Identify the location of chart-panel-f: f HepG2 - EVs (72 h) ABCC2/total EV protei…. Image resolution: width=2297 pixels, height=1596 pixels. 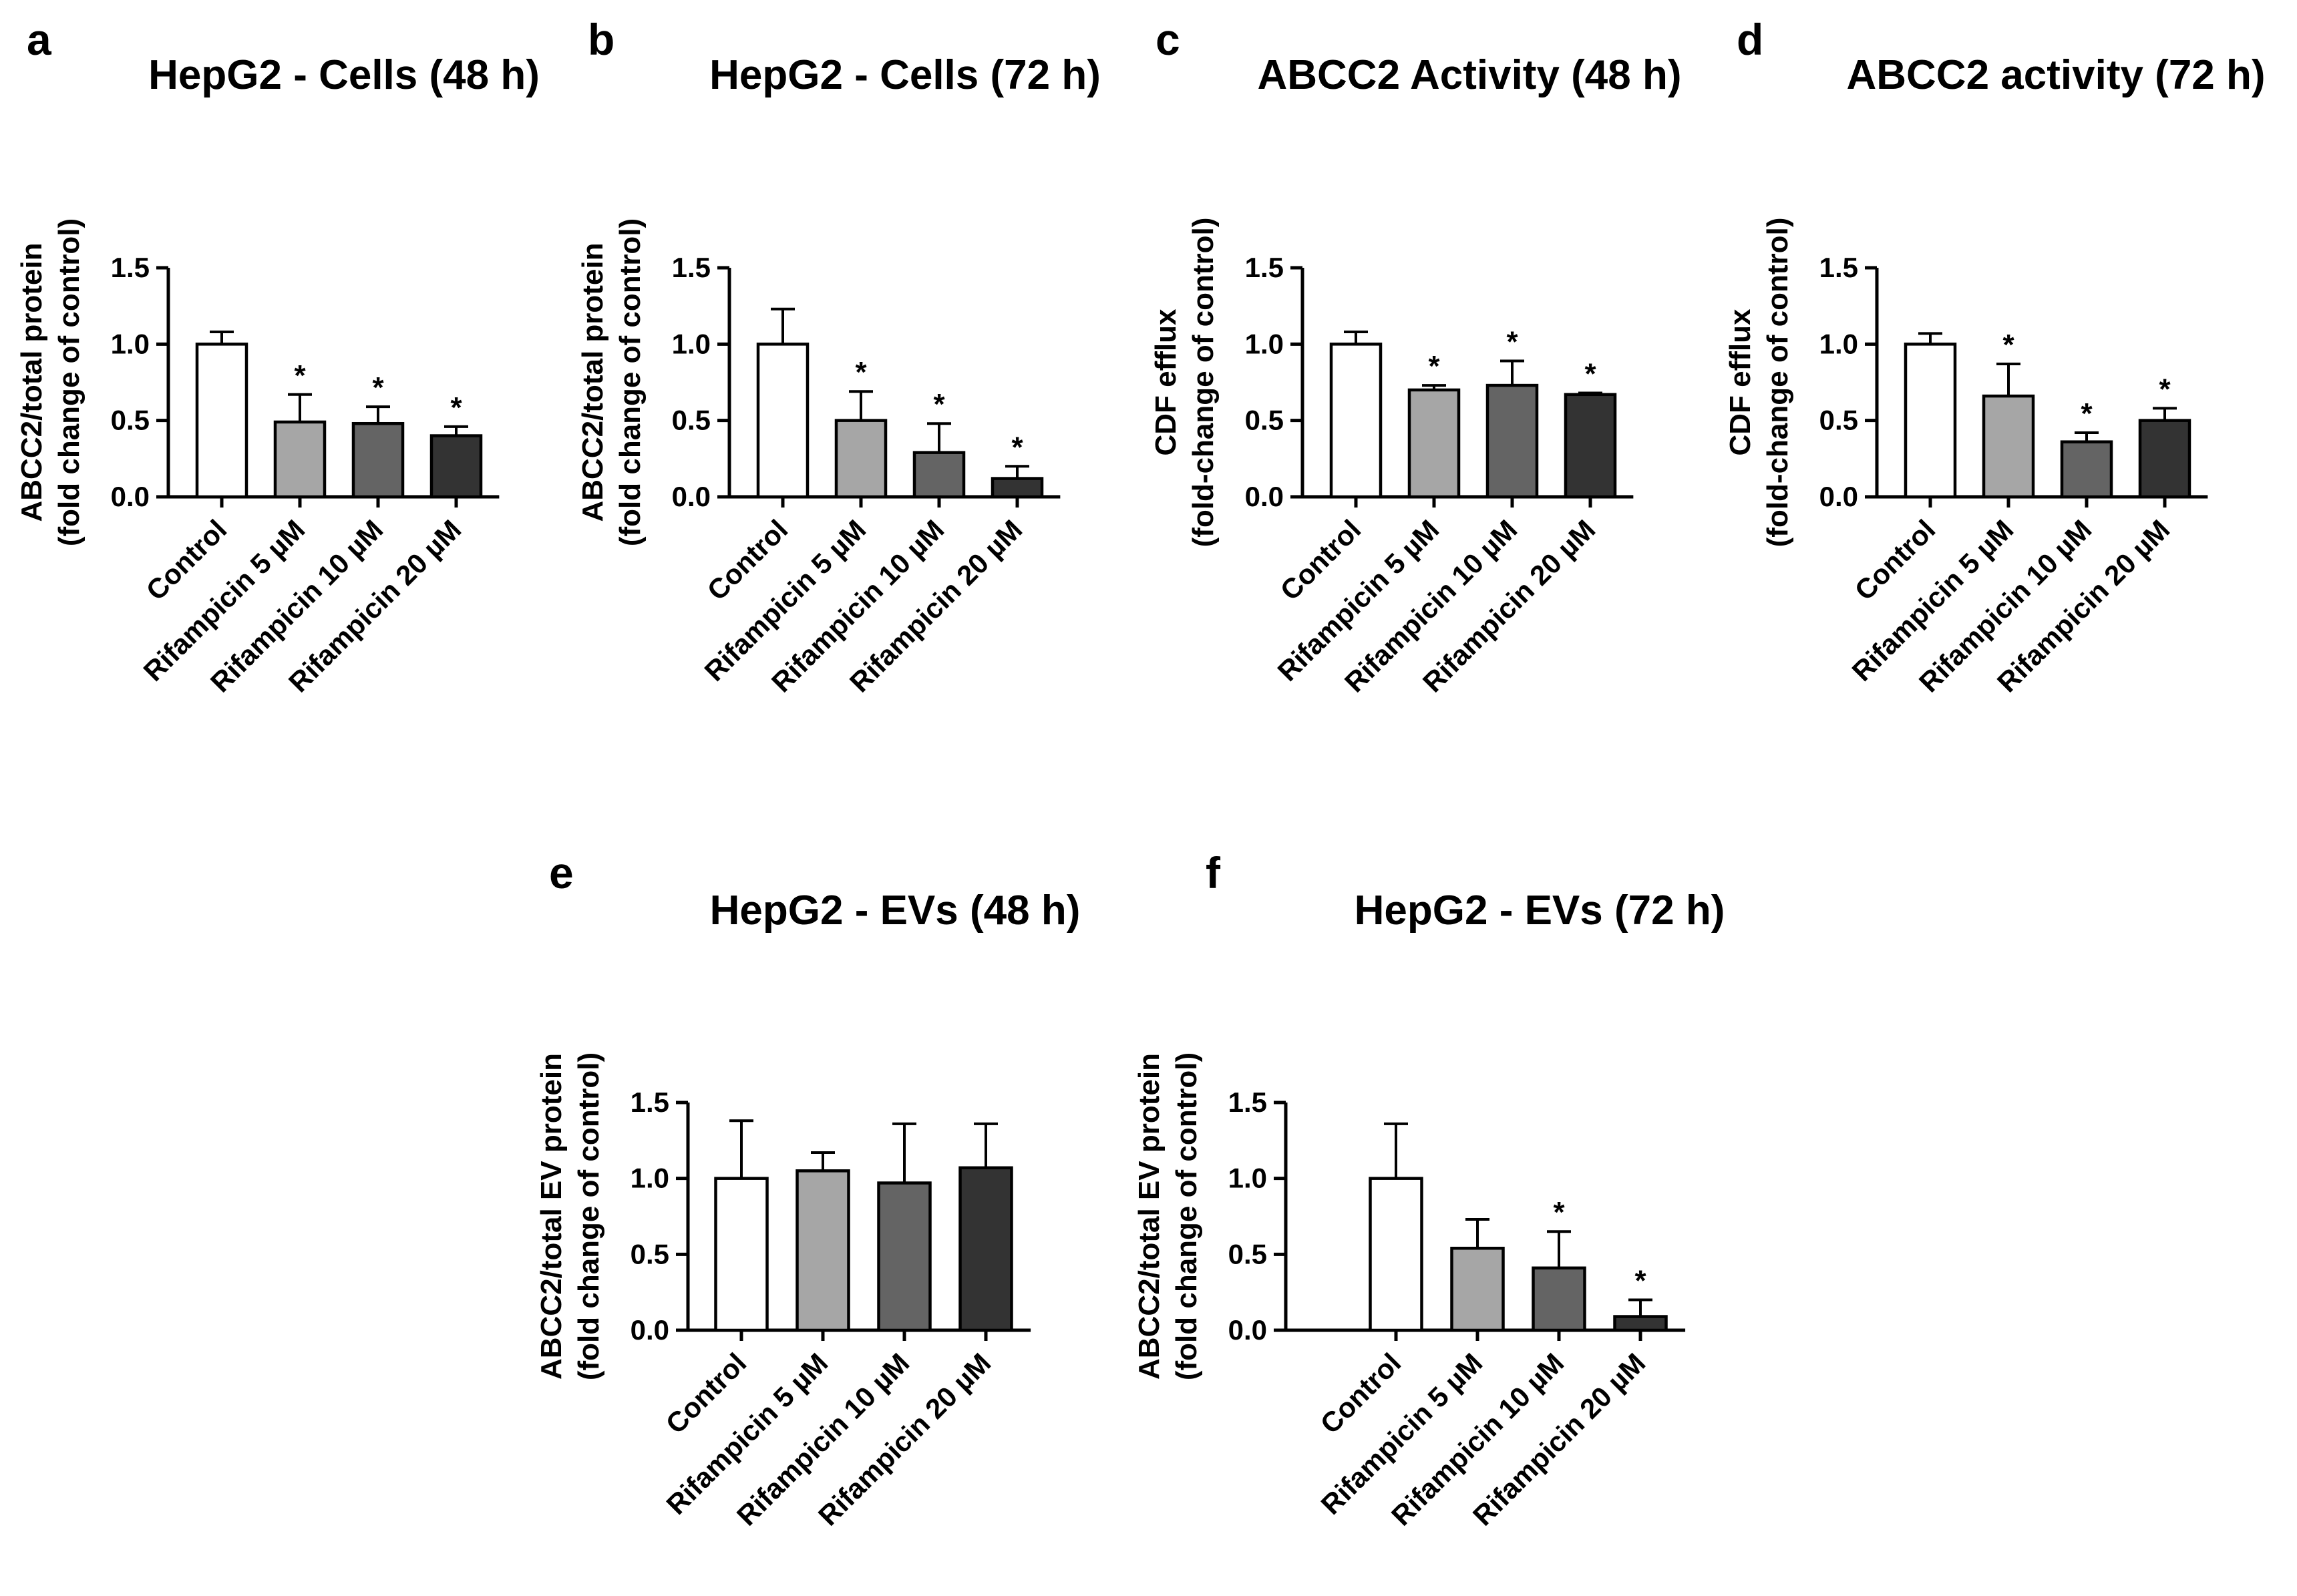
(1429, 1190).